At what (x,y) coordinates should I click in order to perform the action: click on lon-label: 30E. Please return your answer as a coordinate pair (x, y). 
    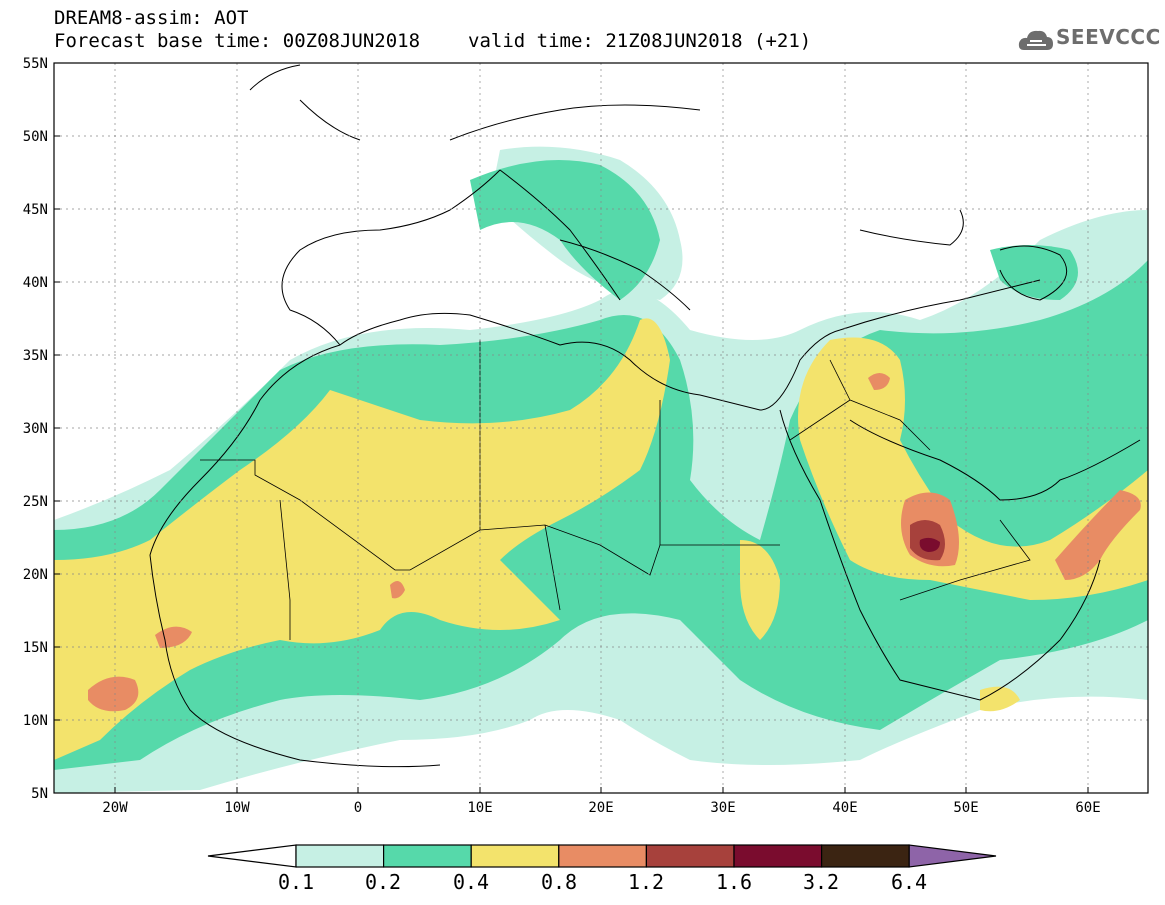
    Looking at the image, I should click on (722, 808).